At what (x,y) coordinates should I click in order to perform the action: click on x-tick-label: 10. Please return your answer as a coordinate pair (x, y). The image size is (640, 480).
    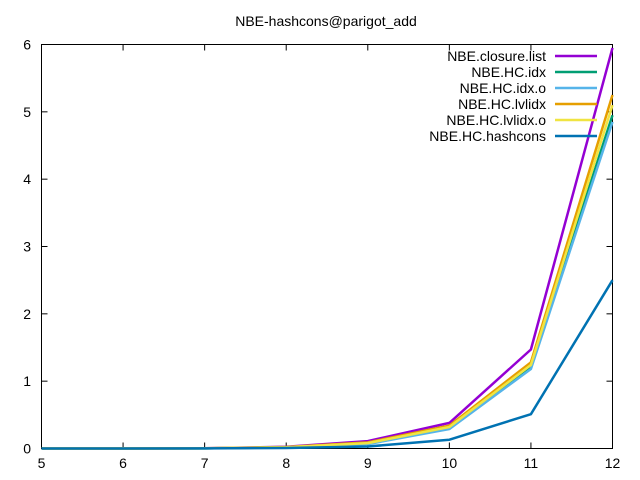
    Looking at the image, I should click on (450, 463).